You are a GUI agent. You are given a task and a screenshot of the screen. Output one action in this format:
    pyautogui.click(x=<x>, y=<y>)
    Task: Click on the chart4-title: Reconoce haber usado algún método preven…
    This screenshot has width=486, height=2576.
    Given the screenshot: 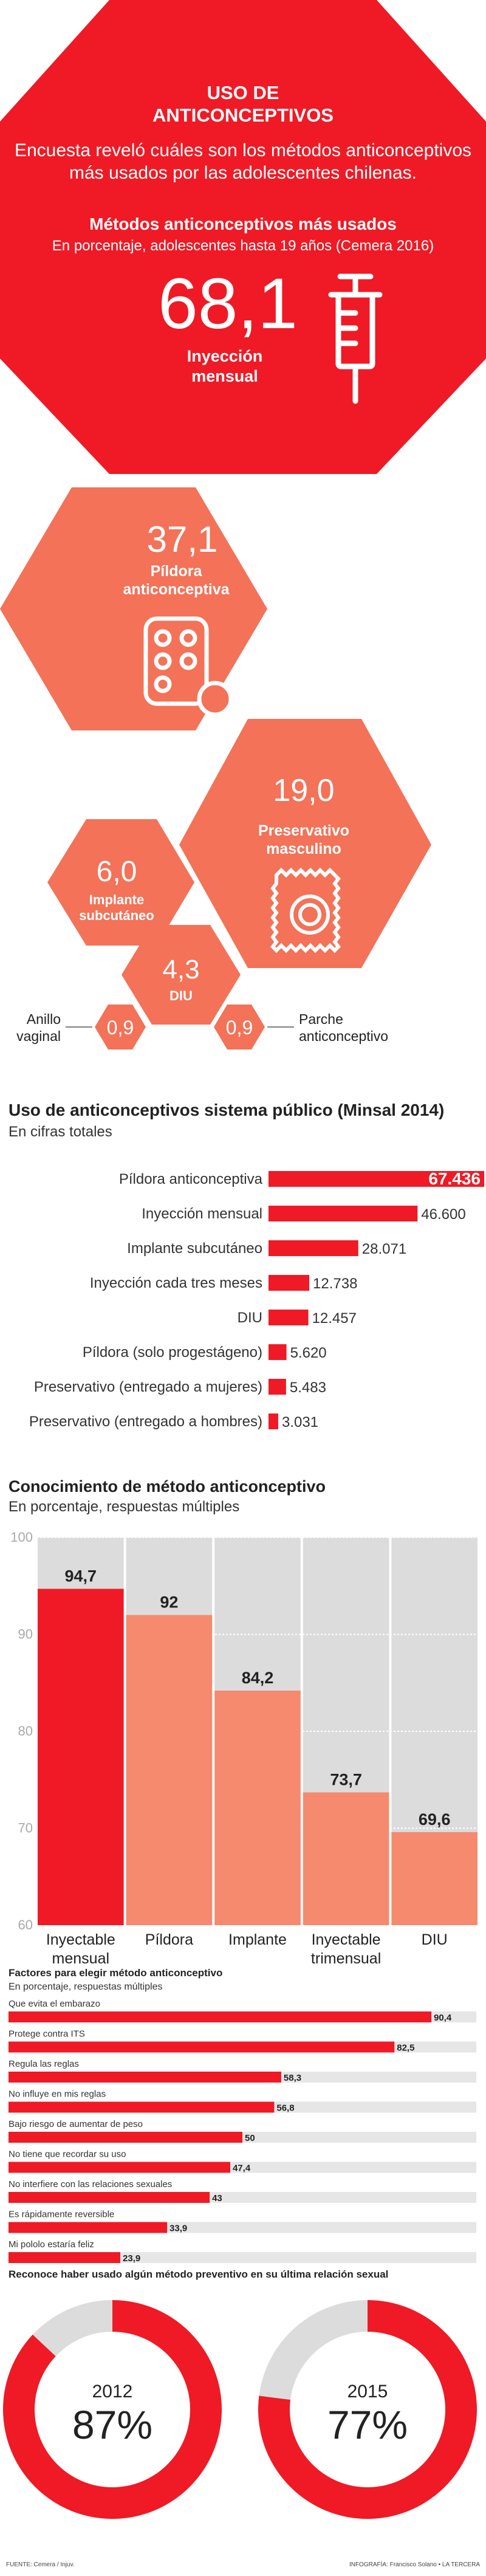 What is the action you would take?
    pyautogui.click(x=198, y=2274)
    